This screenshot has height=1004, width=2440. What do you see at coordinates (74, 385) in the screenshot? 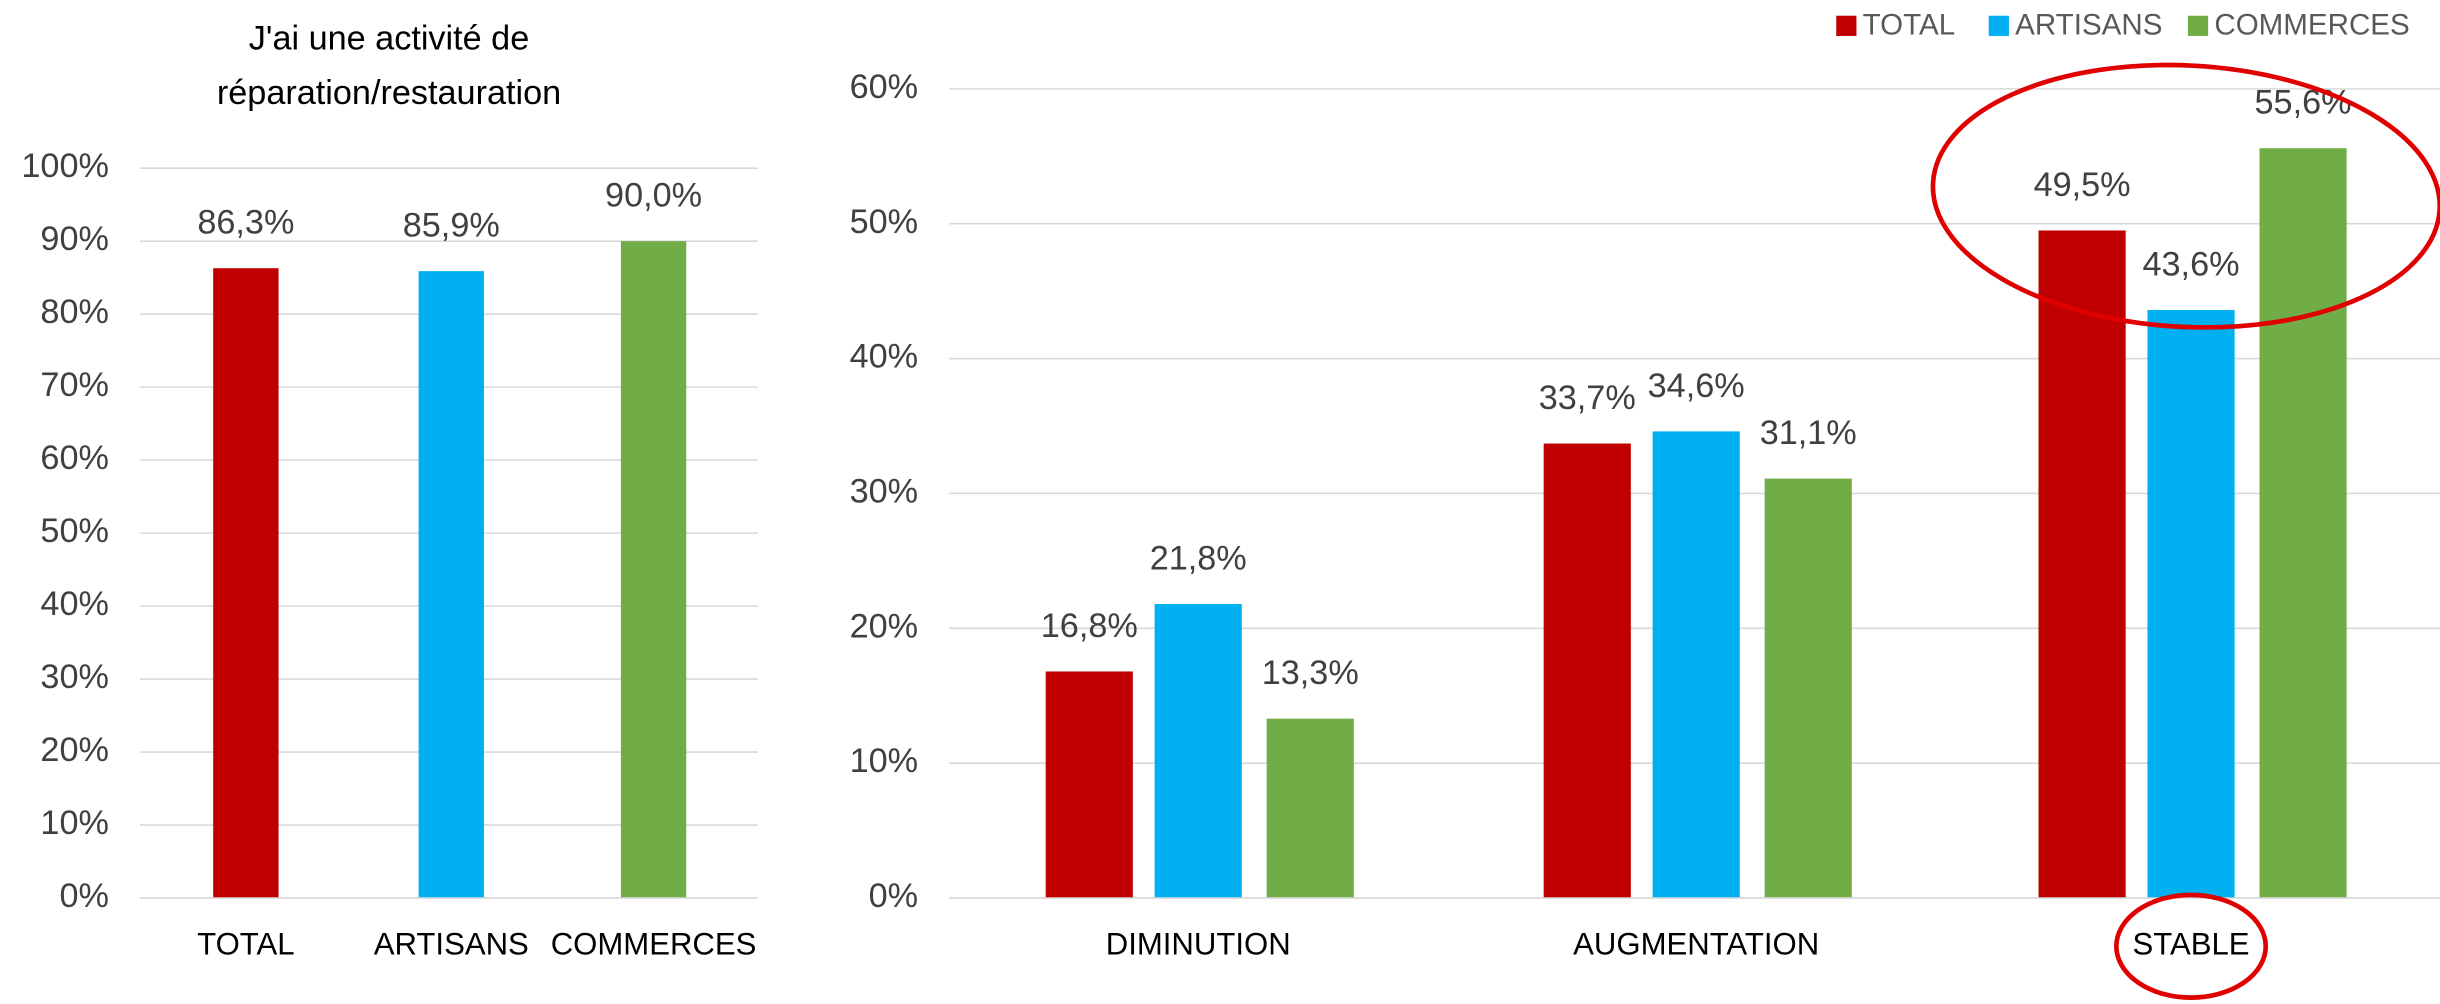
I see `y-tick-label: 70%` at bounding box center [74, 385].